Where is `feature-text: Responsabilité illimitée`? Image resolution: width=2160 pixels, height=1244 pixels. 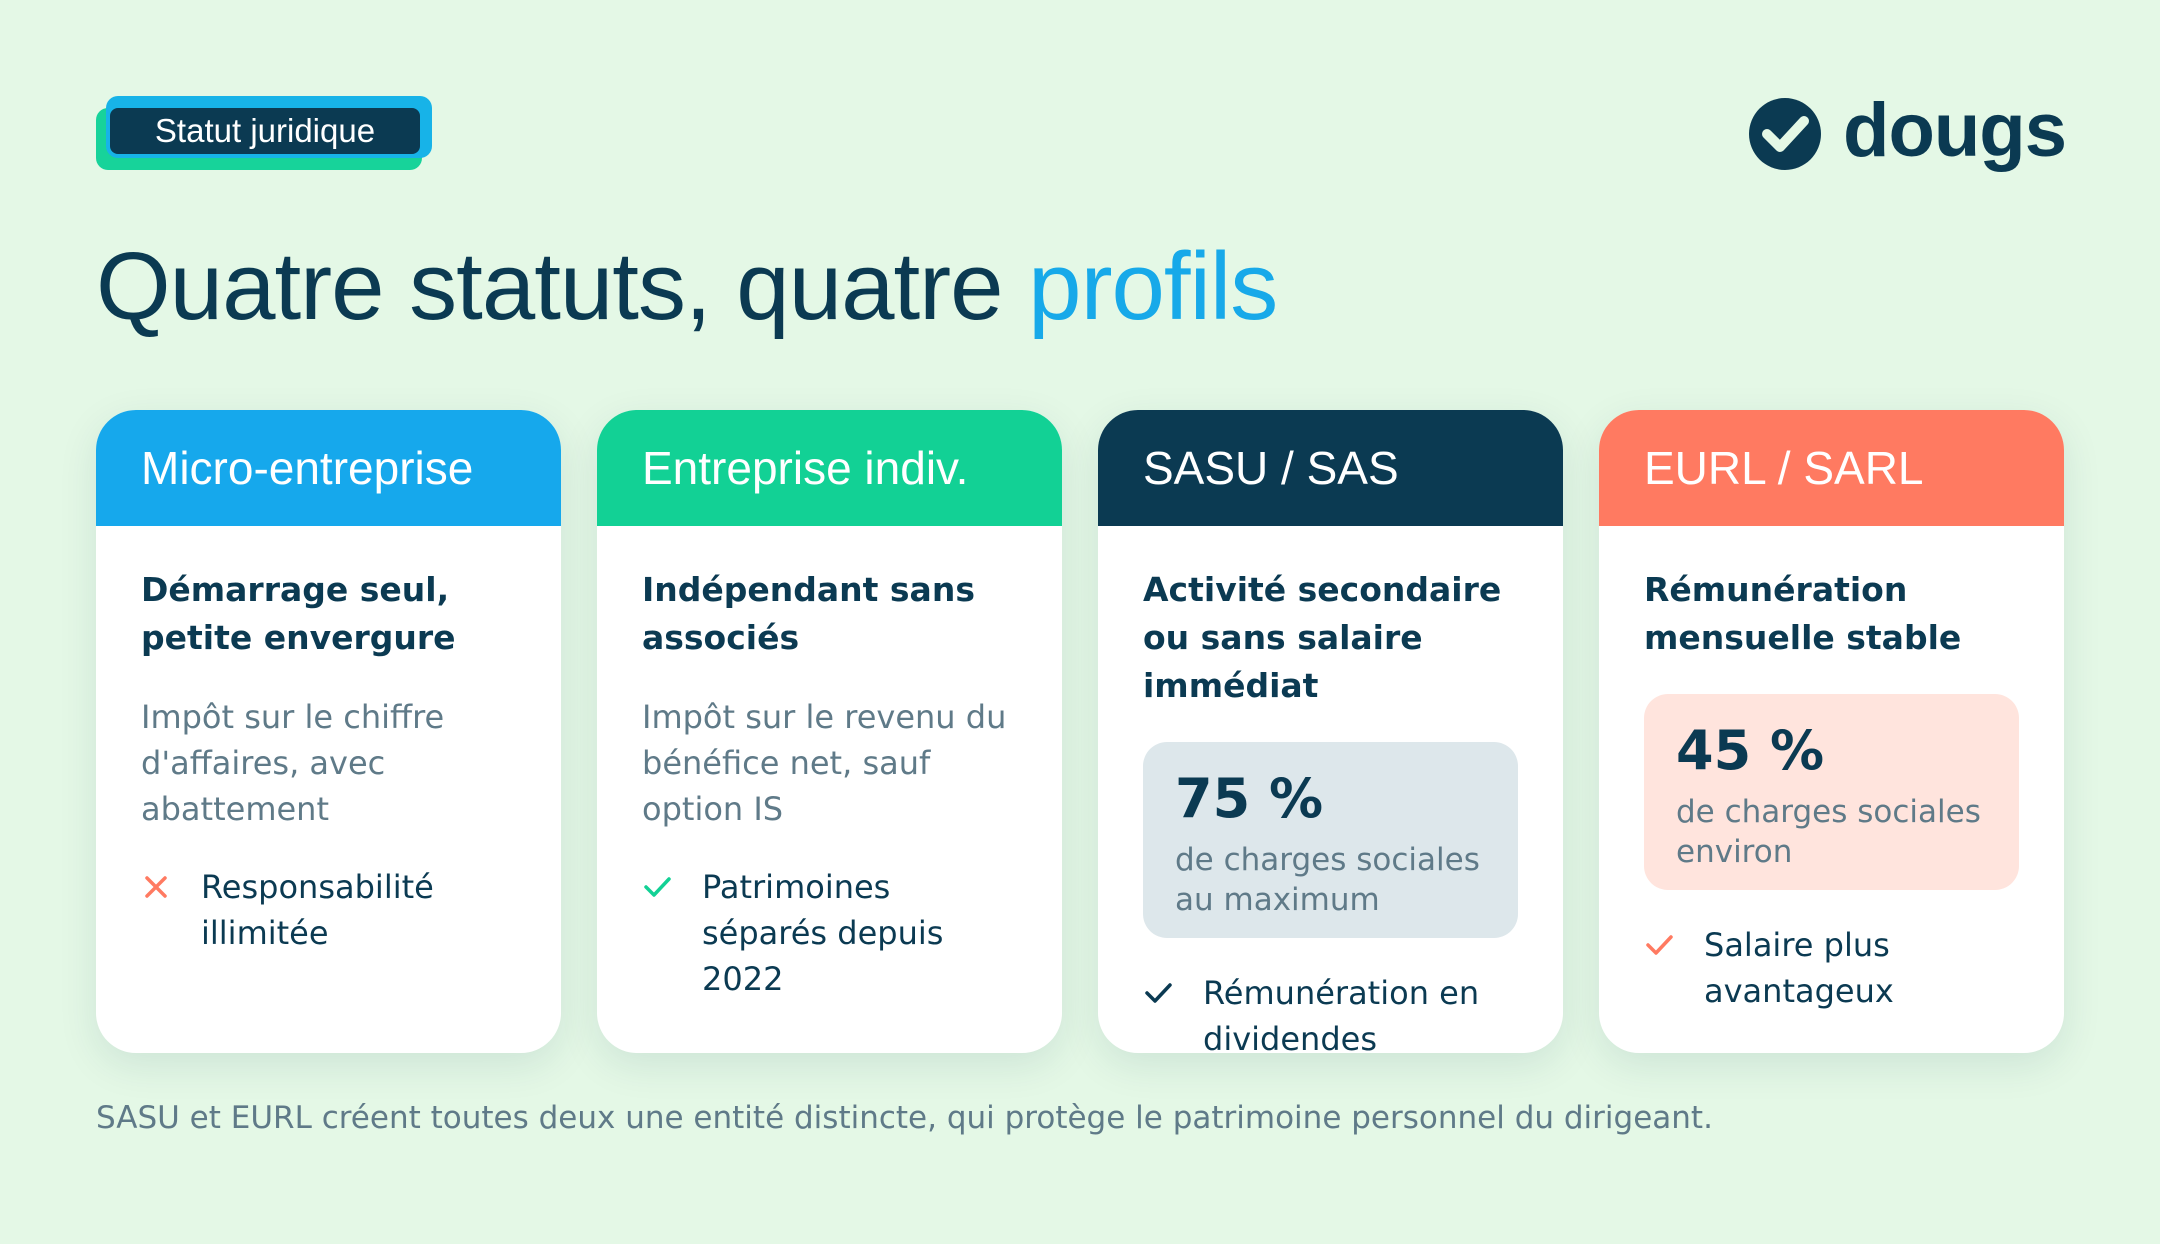 feature-text: Responsabilité illimitée is located at coordinates (317, 910).